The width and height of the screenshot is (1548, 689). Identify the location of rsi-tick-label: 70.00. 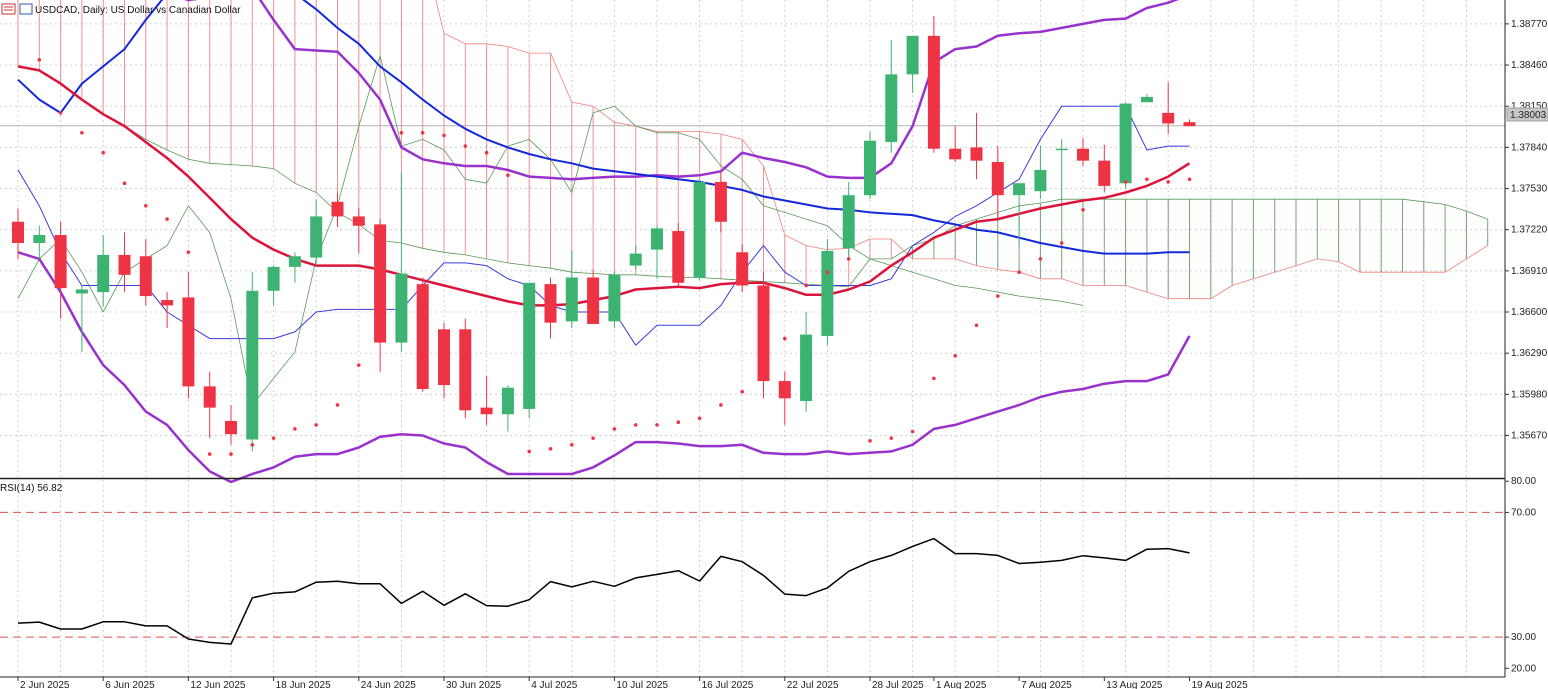
(1523, 512).